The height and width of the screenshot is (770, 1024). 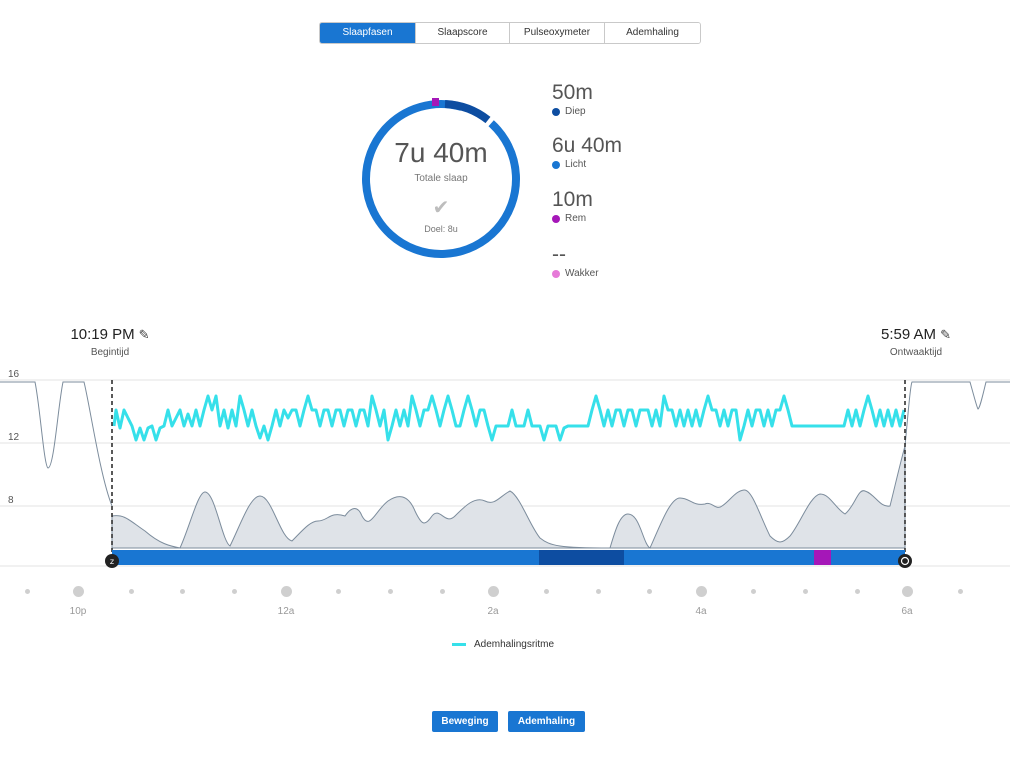 I want to click on movement-line-right, so click(x=957, y=414).